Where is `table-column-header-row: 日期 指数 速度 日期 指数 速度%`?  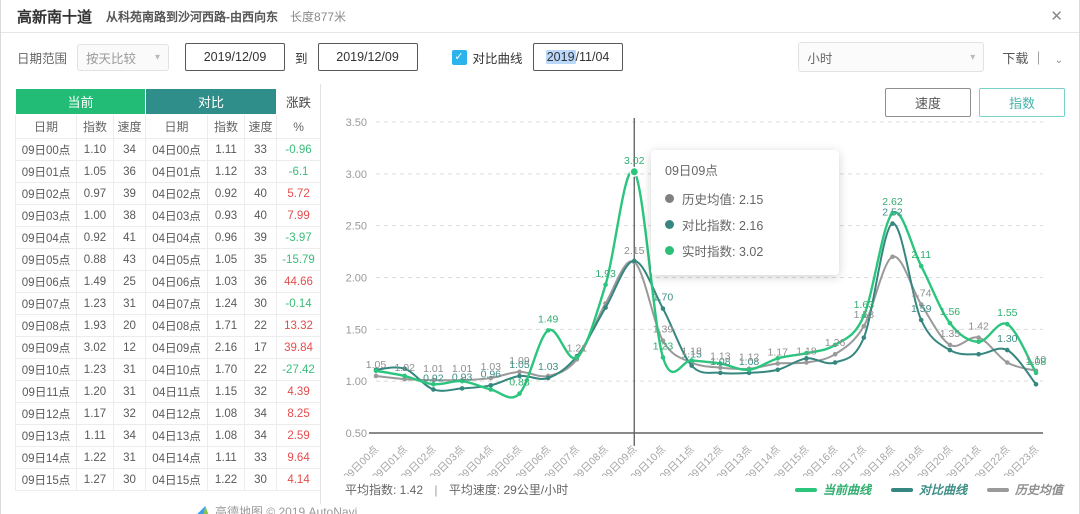
table-column-header-row: 日期 指数 速度 日期 指数 速度% is located at coordinates (168, 126).